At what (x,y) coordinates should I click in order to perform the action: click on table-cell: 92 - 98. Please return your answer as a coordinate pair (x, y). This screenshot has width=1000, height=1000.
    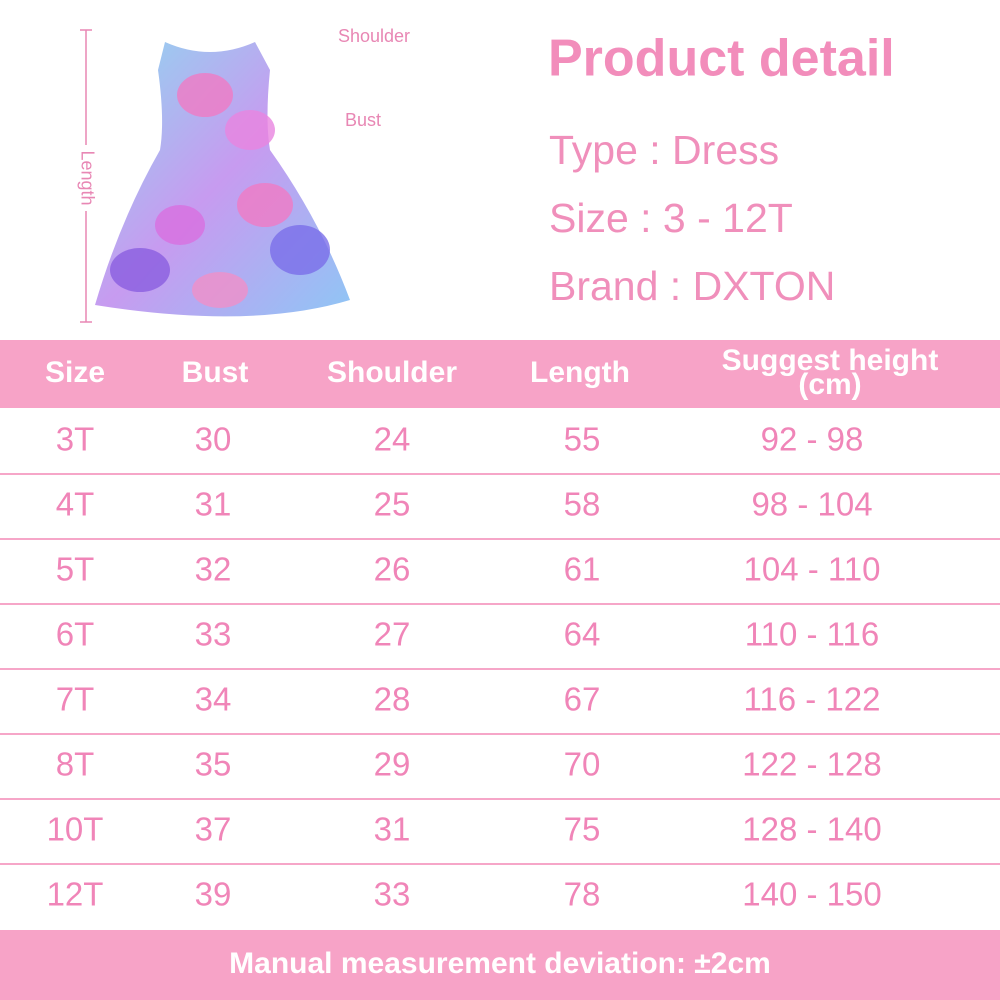
    Looking at the image, I should click on (812, 439).